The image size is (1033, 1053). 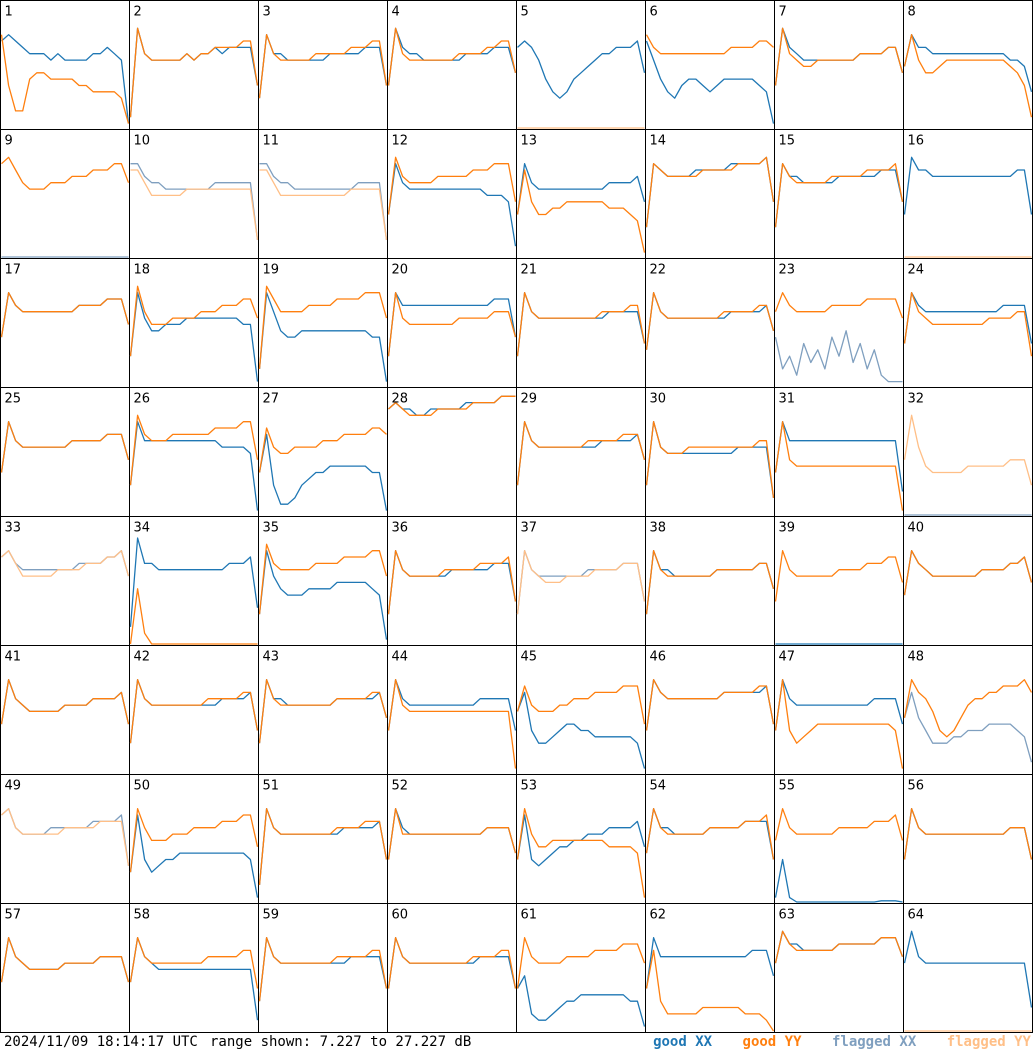 I want to click on tile-51: 51, so click(x=323, y=839).